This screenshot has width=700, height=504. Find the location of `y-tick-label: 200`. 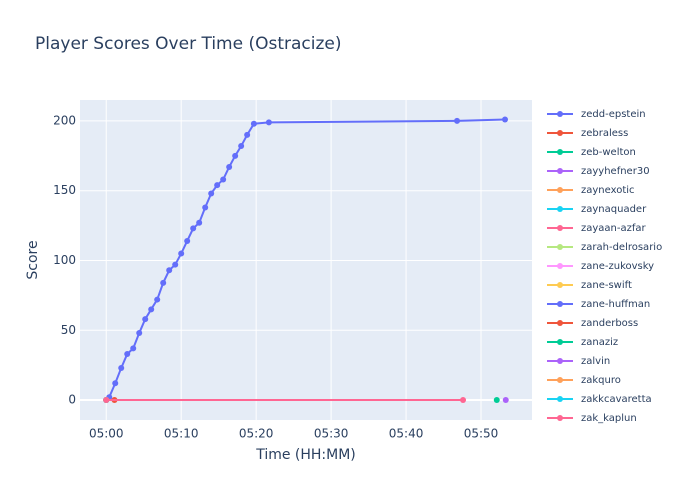

y-tick-label: 200 is located at coordinates (64, 120).